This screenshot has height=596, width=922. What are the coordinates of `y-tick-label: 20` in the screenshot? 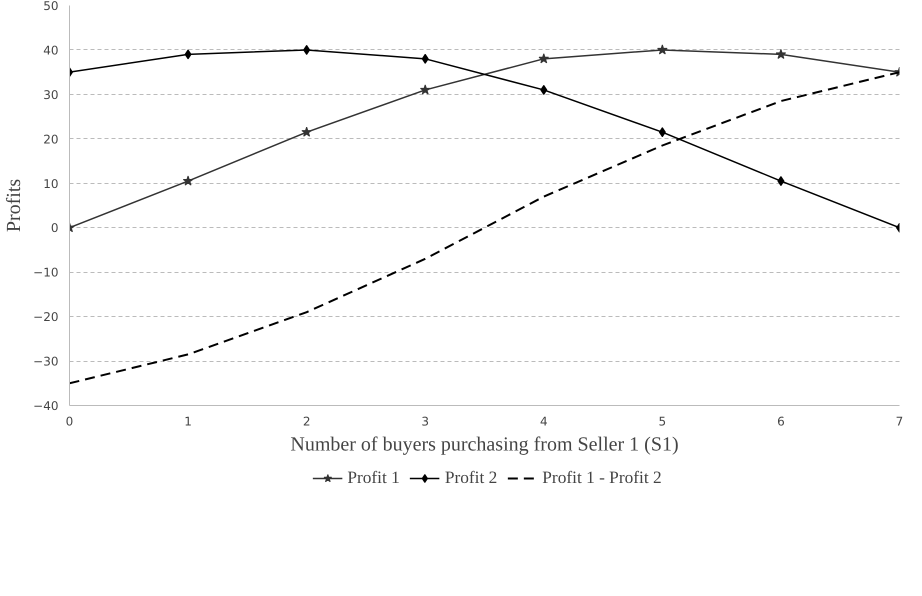 It's located at (51, 139).